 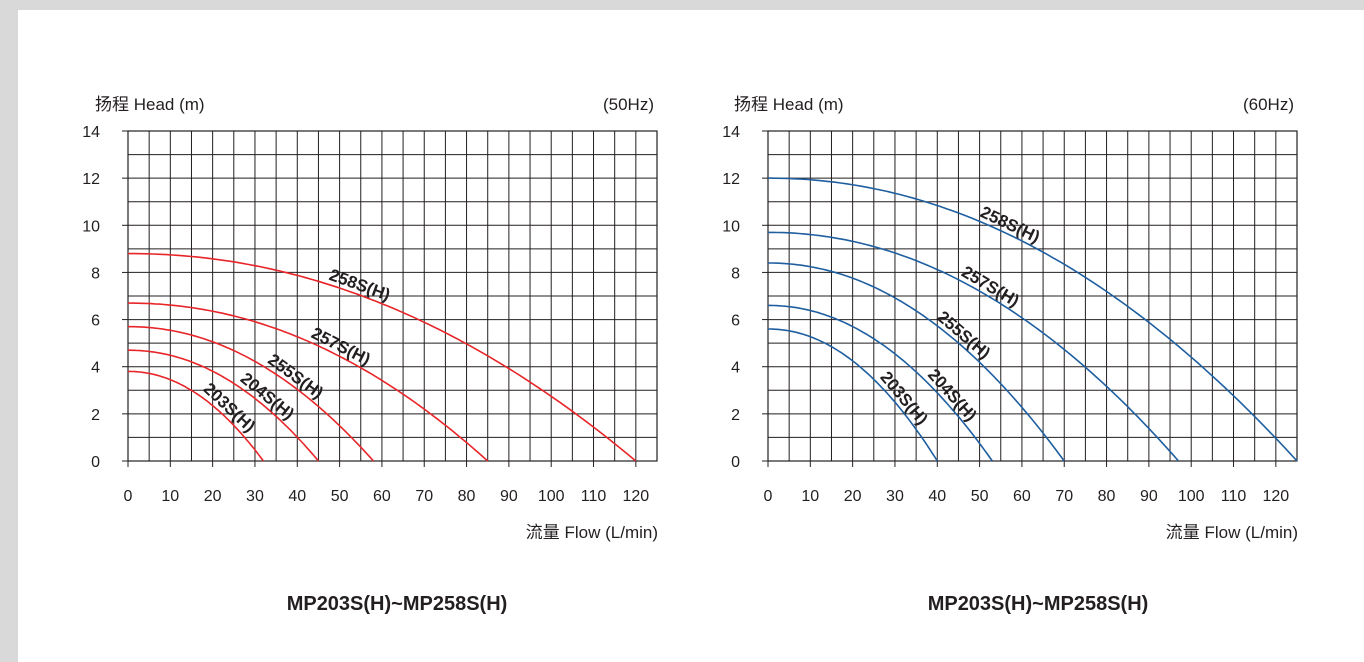 I want to click on curve-258S(H), so click(x=382, y=357).